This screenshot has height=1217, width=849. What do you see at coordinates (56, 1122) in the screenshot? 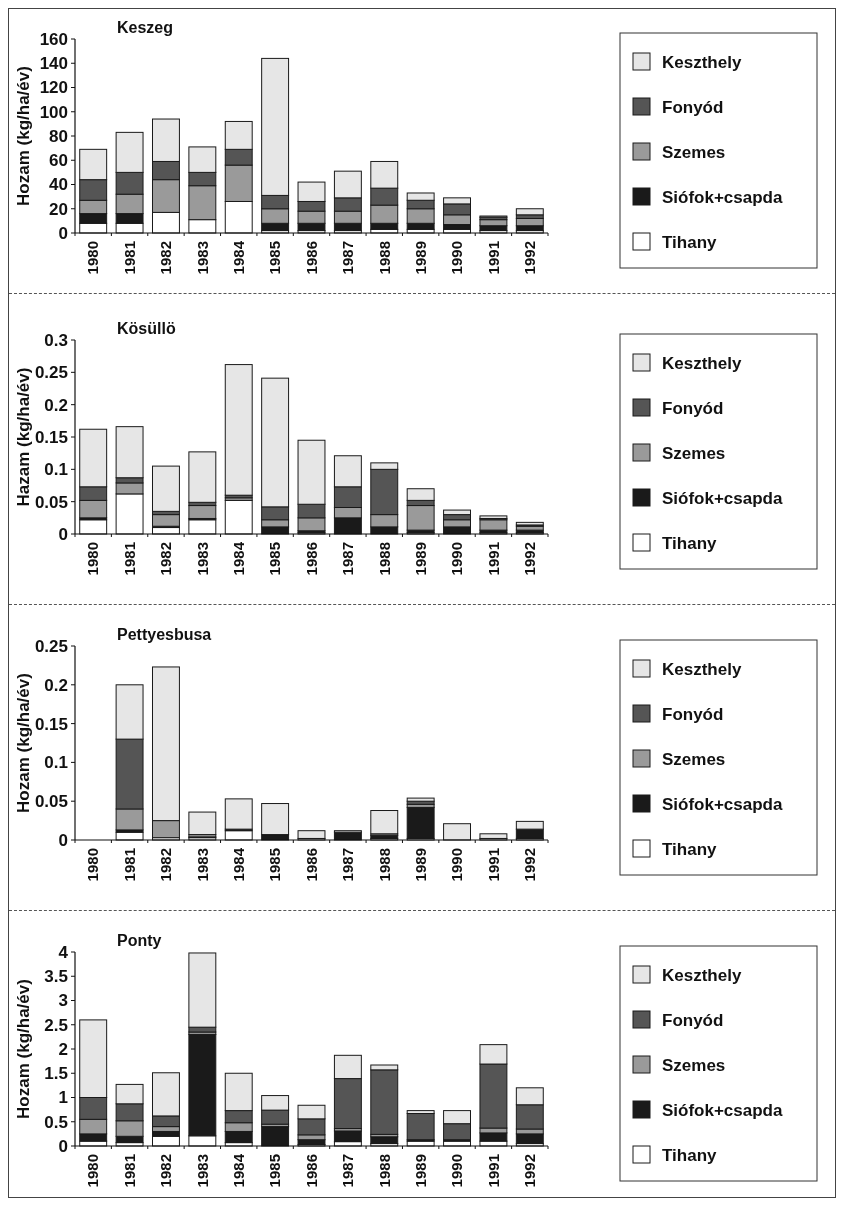
I see `y-tick-label: 0.5` at bounding box center [56, 1122].